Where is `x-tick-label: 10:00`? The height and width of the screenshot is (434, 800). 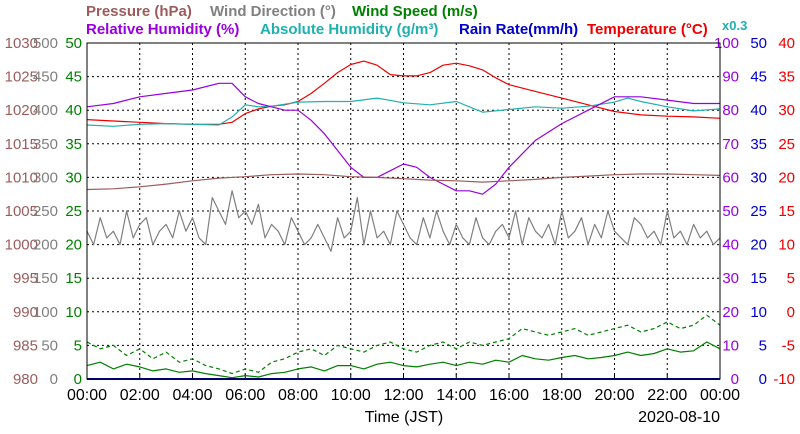
x-tick-label: 10:00 is located at coordinates (351, 395).